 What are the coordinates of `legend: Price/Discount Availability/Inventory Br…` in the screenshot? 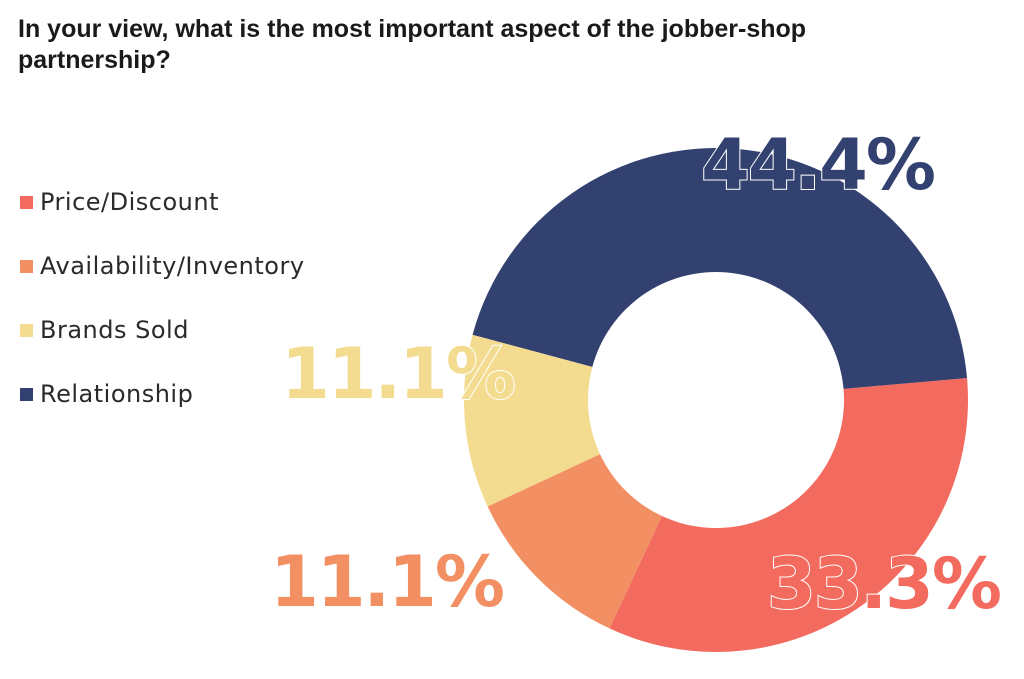 It's located at (162, 308).